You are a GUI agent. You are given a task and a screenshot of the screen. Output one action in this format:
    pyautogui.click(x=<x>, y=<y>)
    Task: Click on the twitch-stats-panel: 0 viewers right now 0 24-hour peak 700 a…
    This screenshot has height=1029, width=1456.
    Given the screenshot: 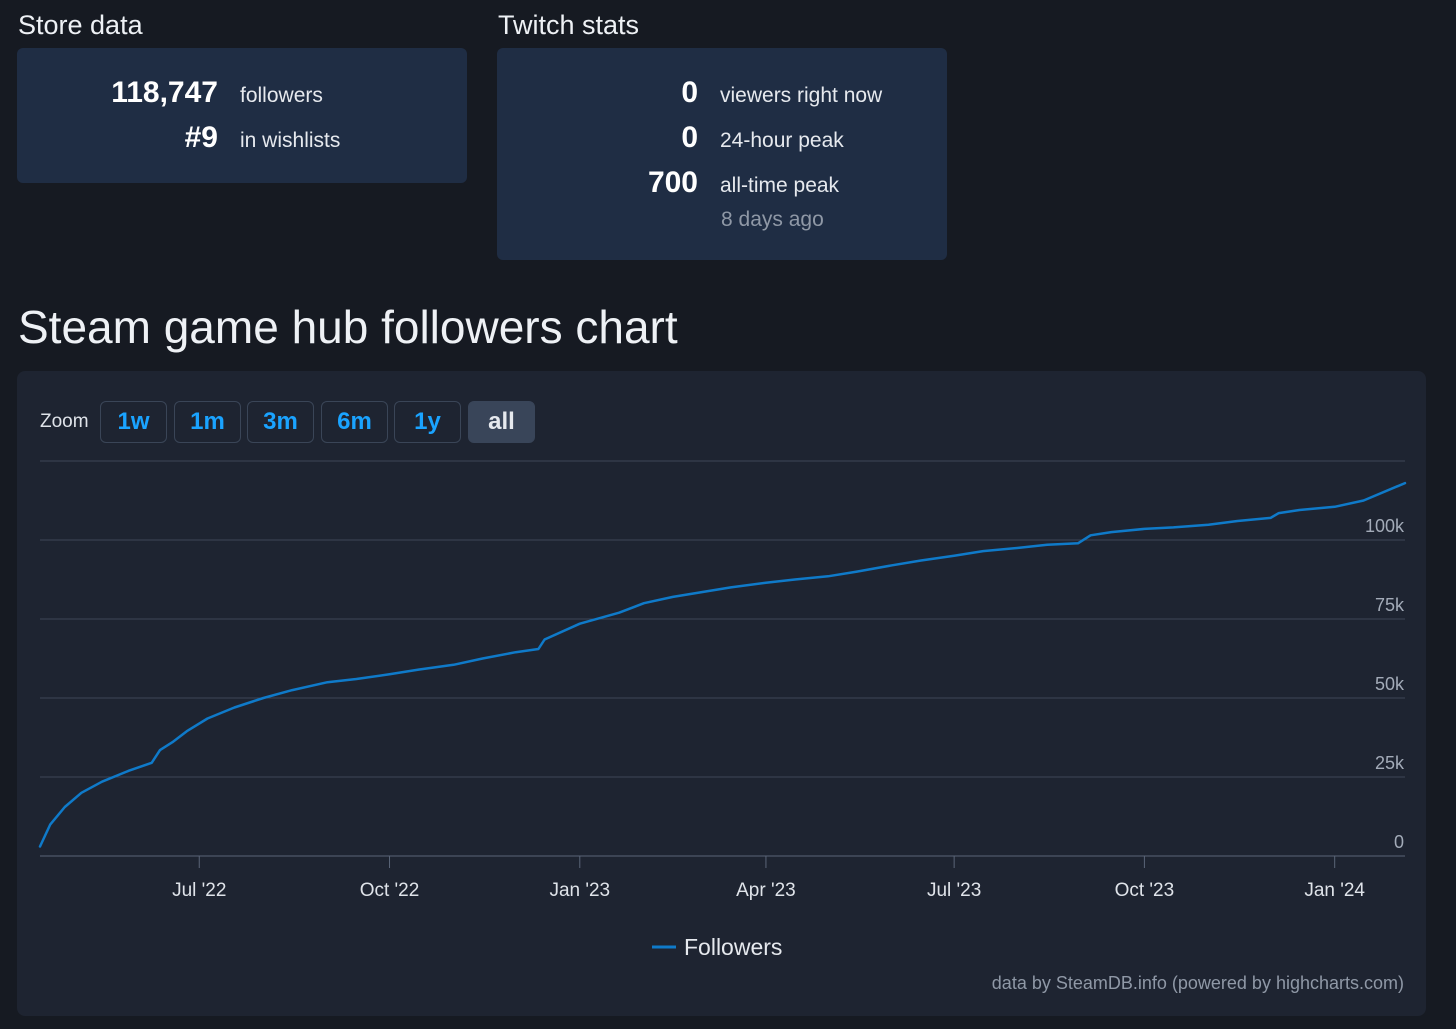 What is the action you would take?
    pyautogui.click(x=722, y=154)
    